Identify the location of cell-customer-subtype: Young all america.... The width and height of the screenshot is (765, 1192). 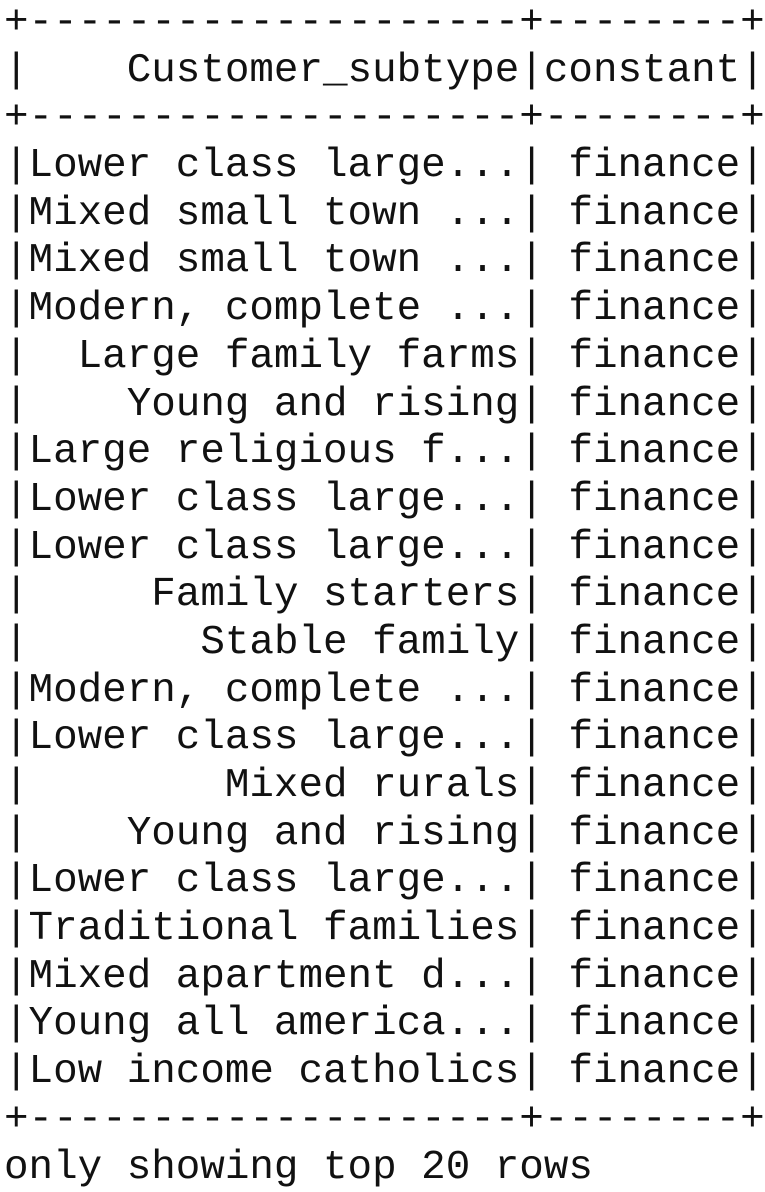
(274, 1024).